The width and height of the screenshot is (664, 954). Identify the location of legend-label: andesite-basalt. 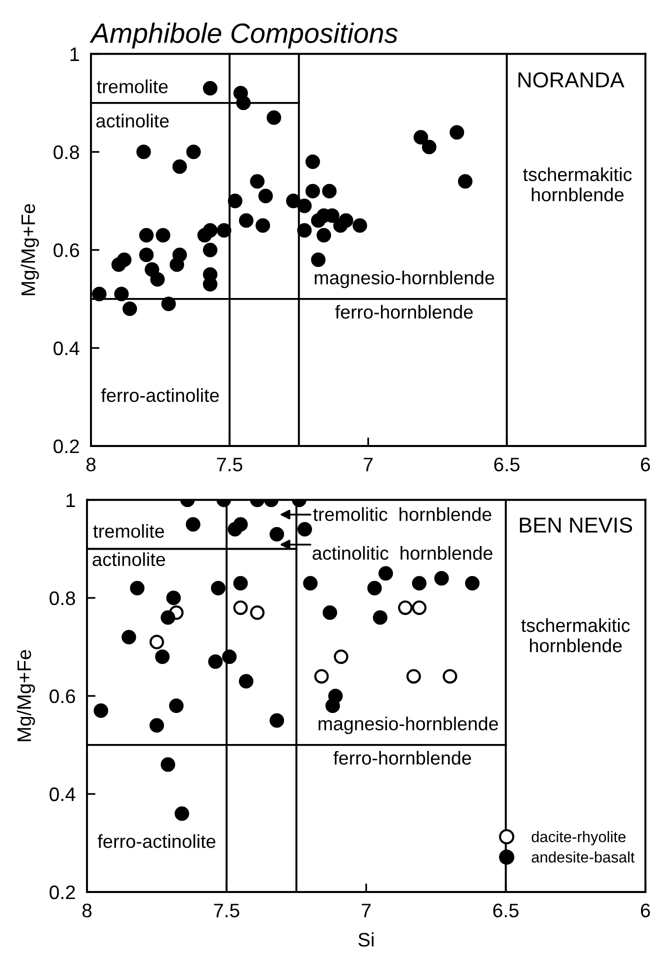
(583, 857).